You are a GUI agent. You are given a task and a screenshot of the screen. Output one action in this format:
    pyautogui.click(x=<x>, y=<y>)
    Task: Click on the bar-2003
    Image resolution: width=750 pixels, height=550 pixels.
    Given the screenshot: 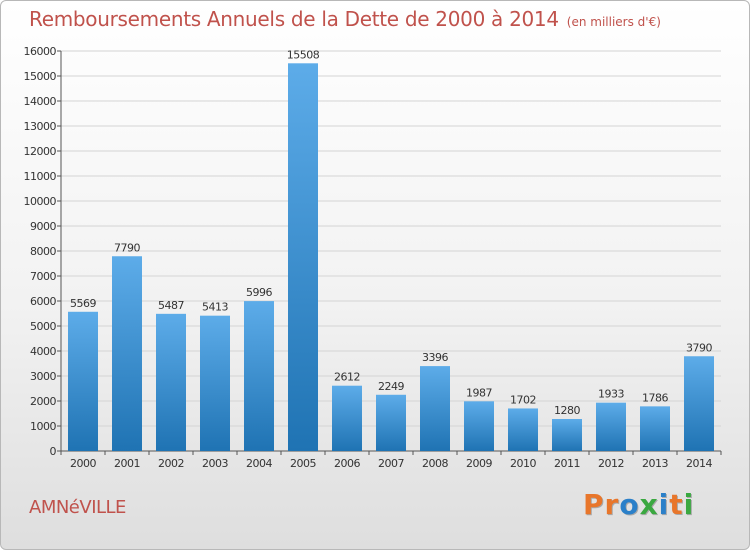 What is the action you would take?
    pyautogui.click(x=215, y=383)
    